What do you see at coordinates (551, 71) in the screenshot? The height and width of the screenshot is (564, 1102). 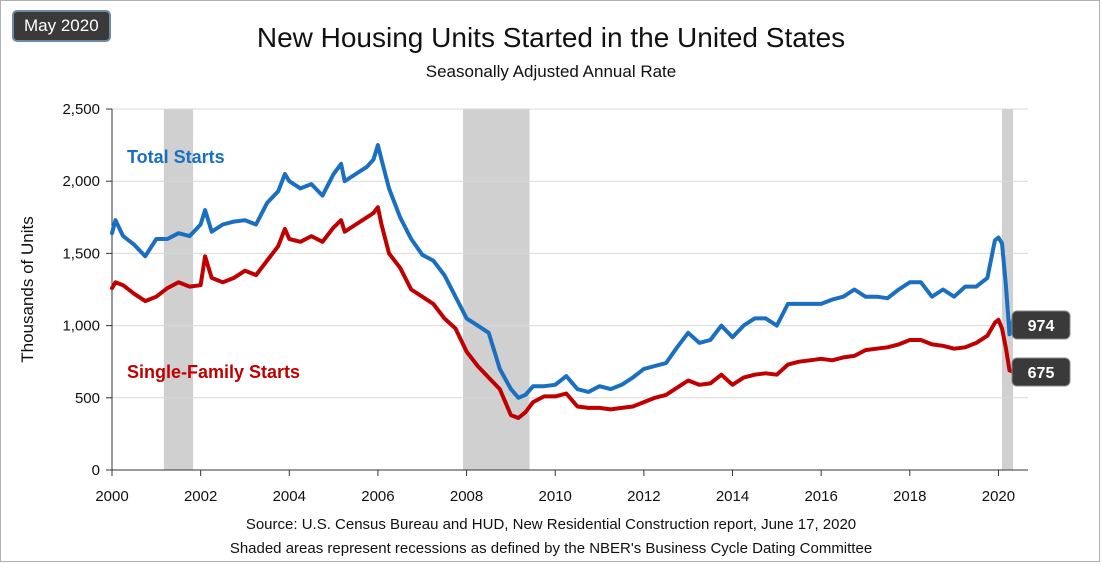 I see `chart-subtitle: Seasonally Adjusted Annual Rate` at bounding box center [551, 71].